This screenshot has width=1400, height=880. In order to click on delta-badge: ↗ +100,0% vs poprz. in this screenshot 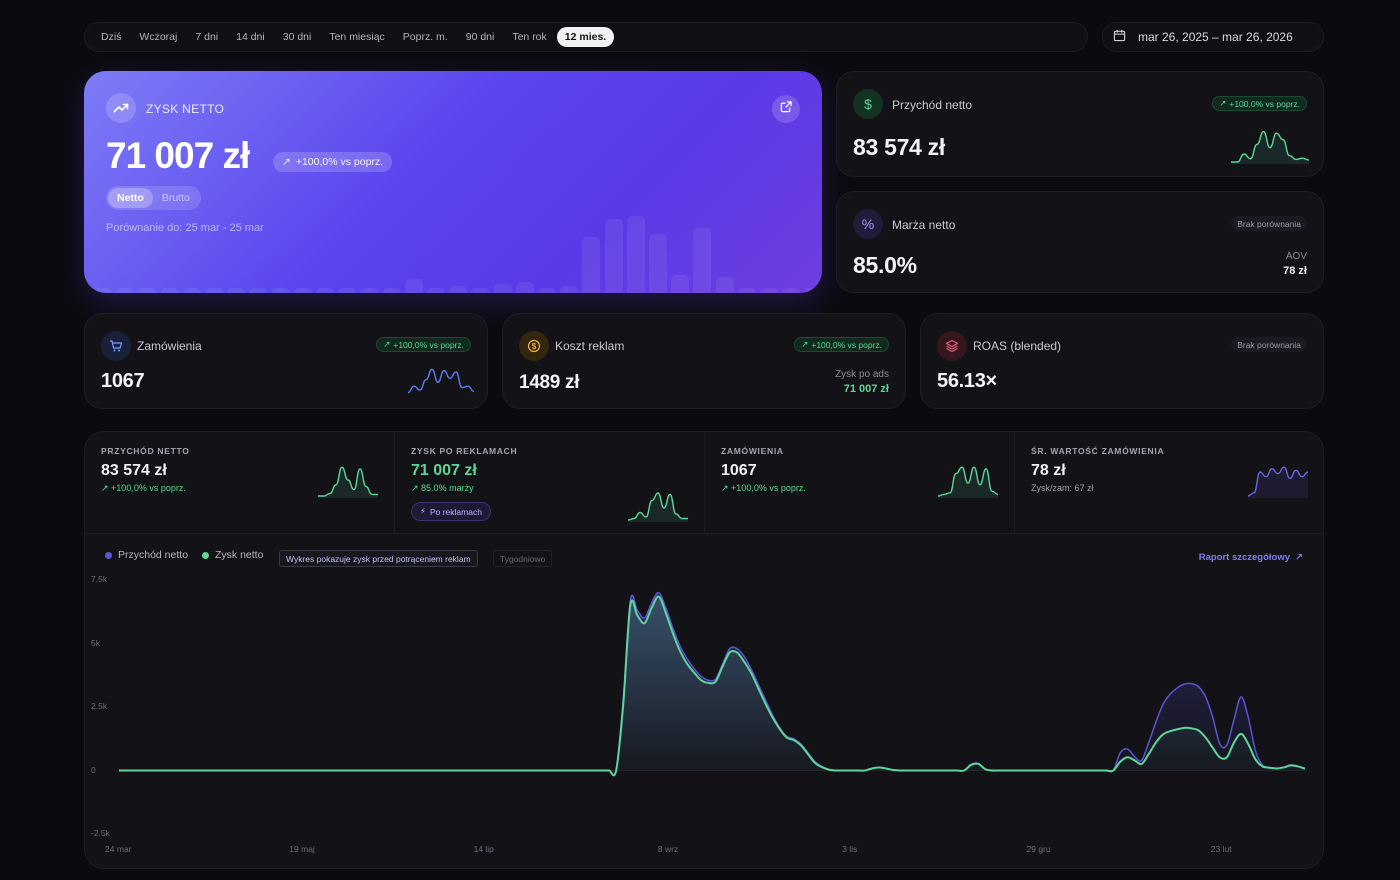, I will do `click(1259, 103)`.